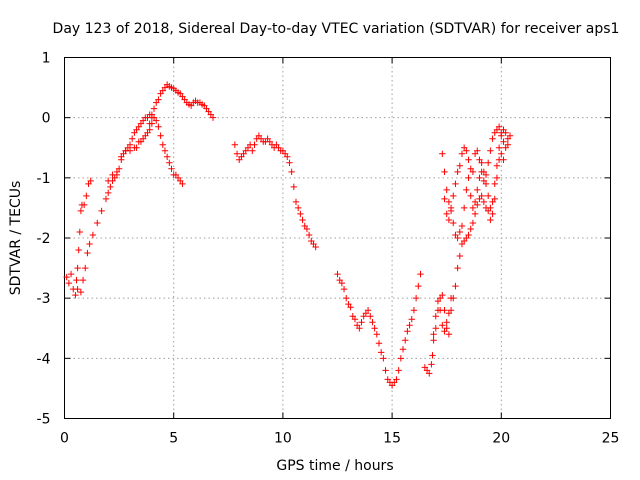  What do you see at coordinates (44, 179) in the screenshot?
I see `y-tick-label: -1` at bounding box center [44, 179].